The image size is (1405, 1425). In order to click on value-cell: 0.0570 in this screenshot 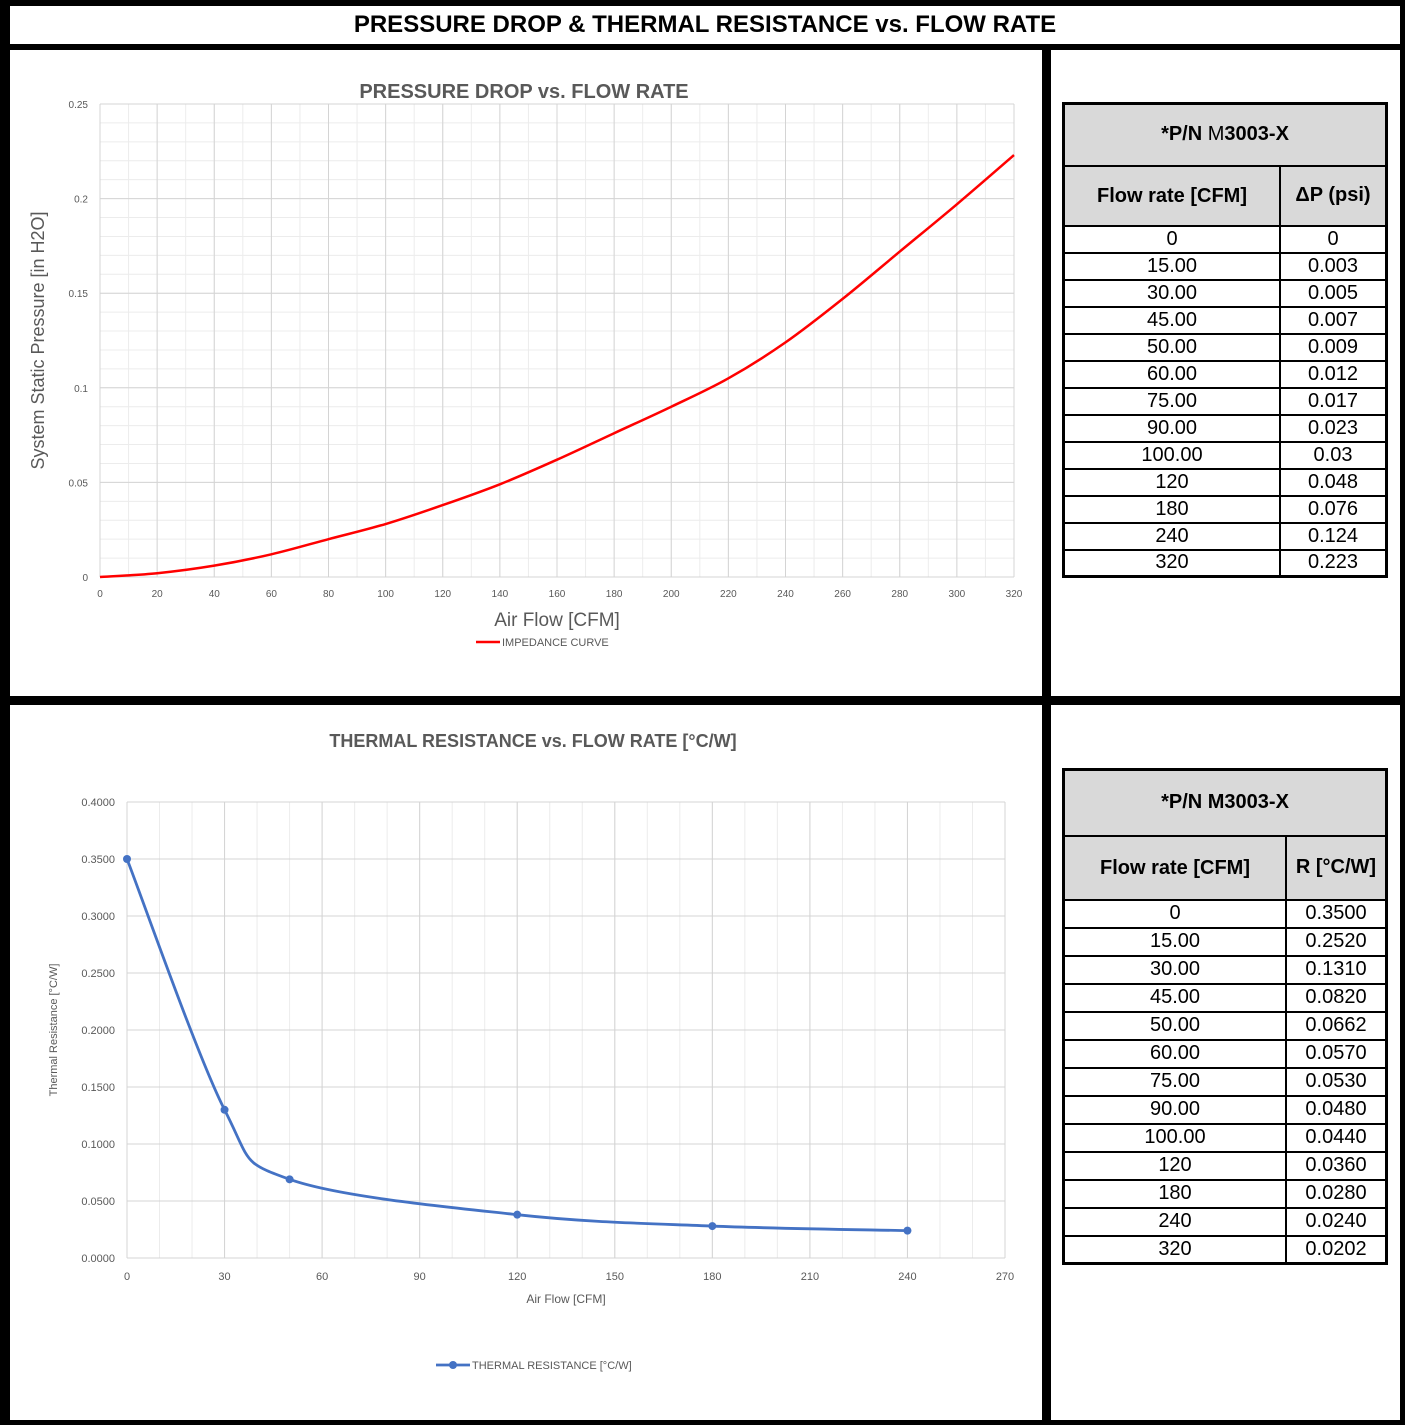, I will do `click(1336, 1053)`.